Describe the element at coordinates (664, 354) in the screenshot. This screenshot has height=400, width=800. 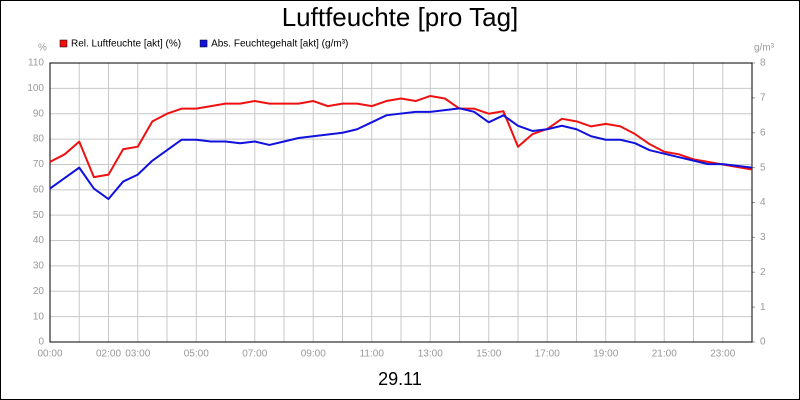
I see `x-tick-label: 21:00` at that location.